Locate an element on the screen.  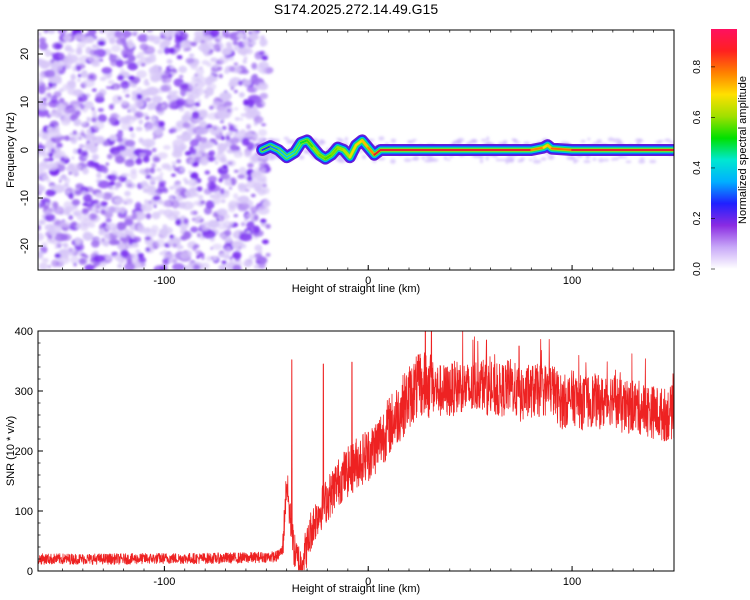
y-tick-label: 300 is located at coordinates (24, 392).